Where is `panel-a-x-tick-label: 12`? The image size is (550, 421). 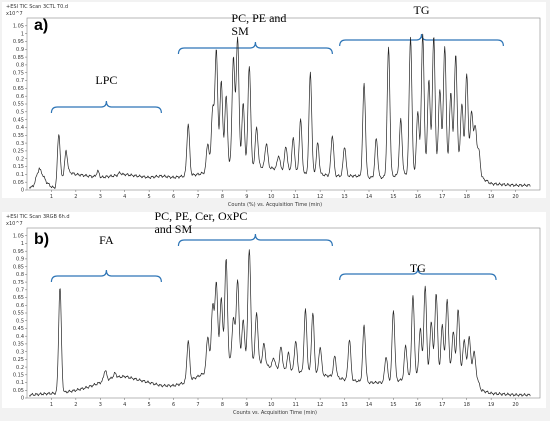
panel-a-x-tick-label: 12 is located at coordinates (320, 197).